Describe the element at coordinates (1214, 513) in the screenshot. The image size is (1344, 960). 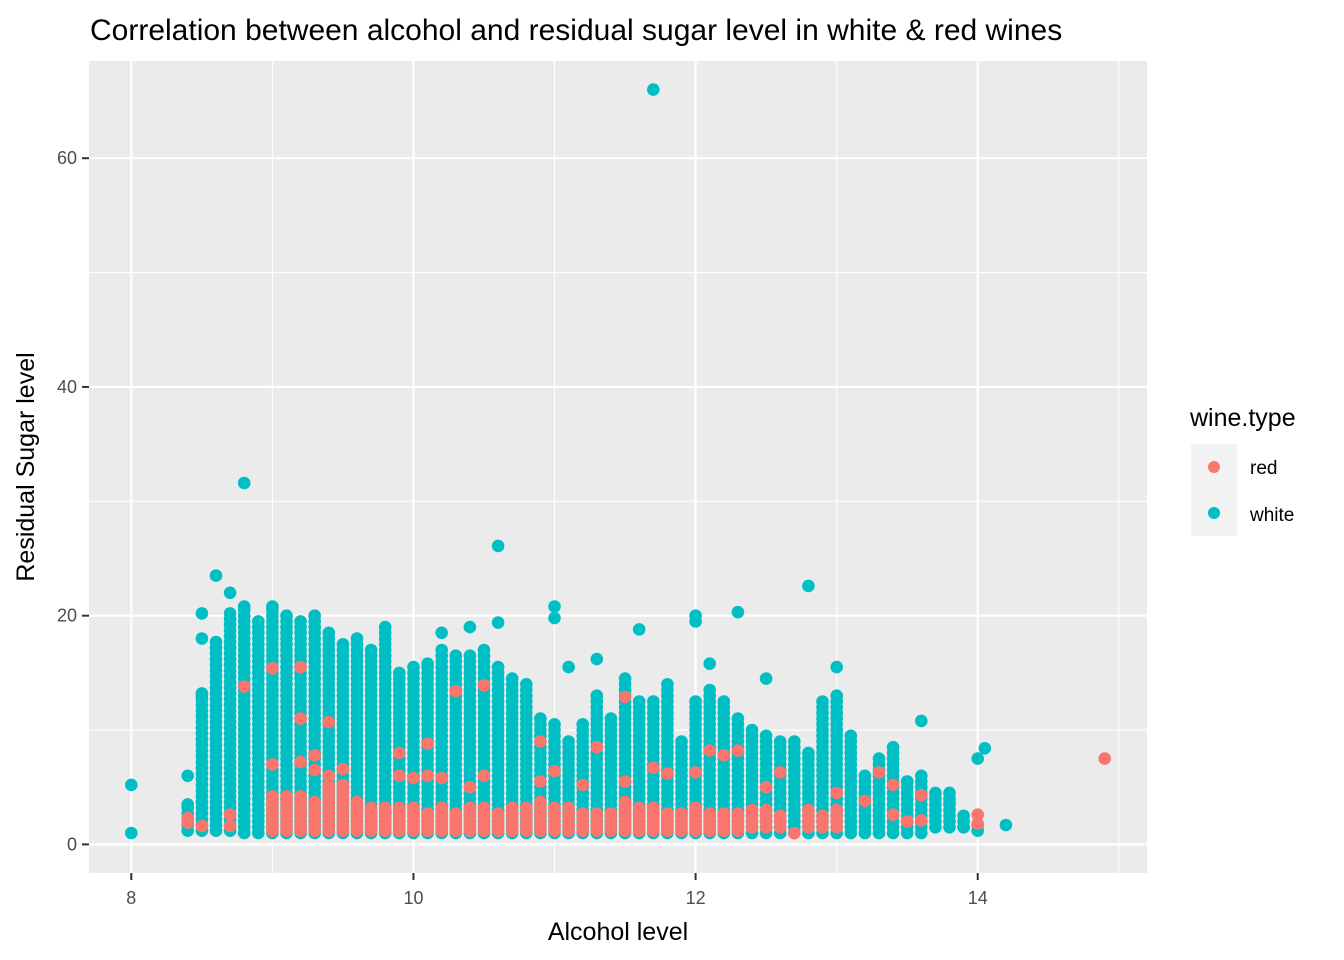
I see `legend-key-white` at that location.